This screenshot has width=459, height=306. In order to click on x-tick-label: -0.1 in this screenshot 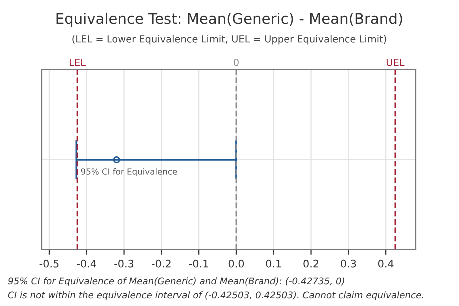, I will do `click(198, 264)`.